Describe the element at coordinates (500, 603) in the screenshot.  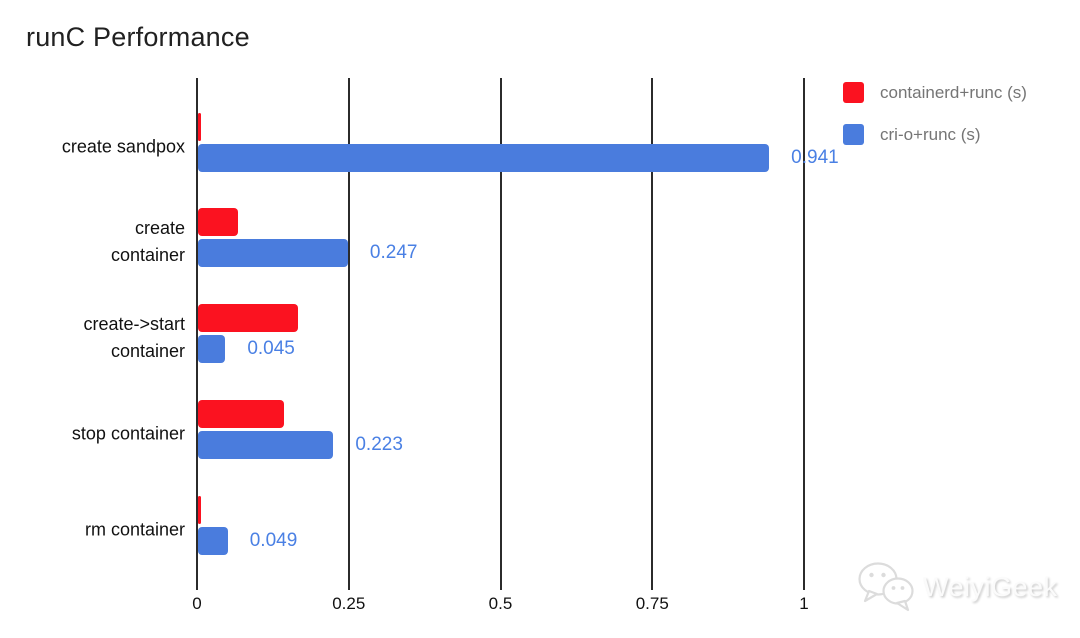
I see `x-tick-label: 0.5` at that location.